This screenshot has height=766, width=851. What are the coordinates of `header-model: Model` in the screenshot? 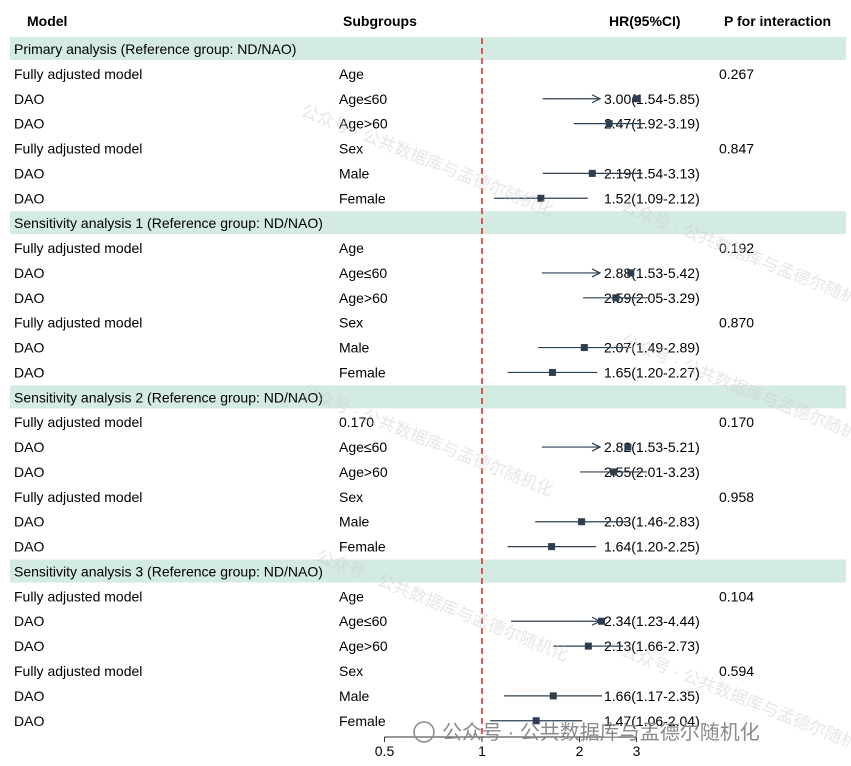 It's located at (47, 21).